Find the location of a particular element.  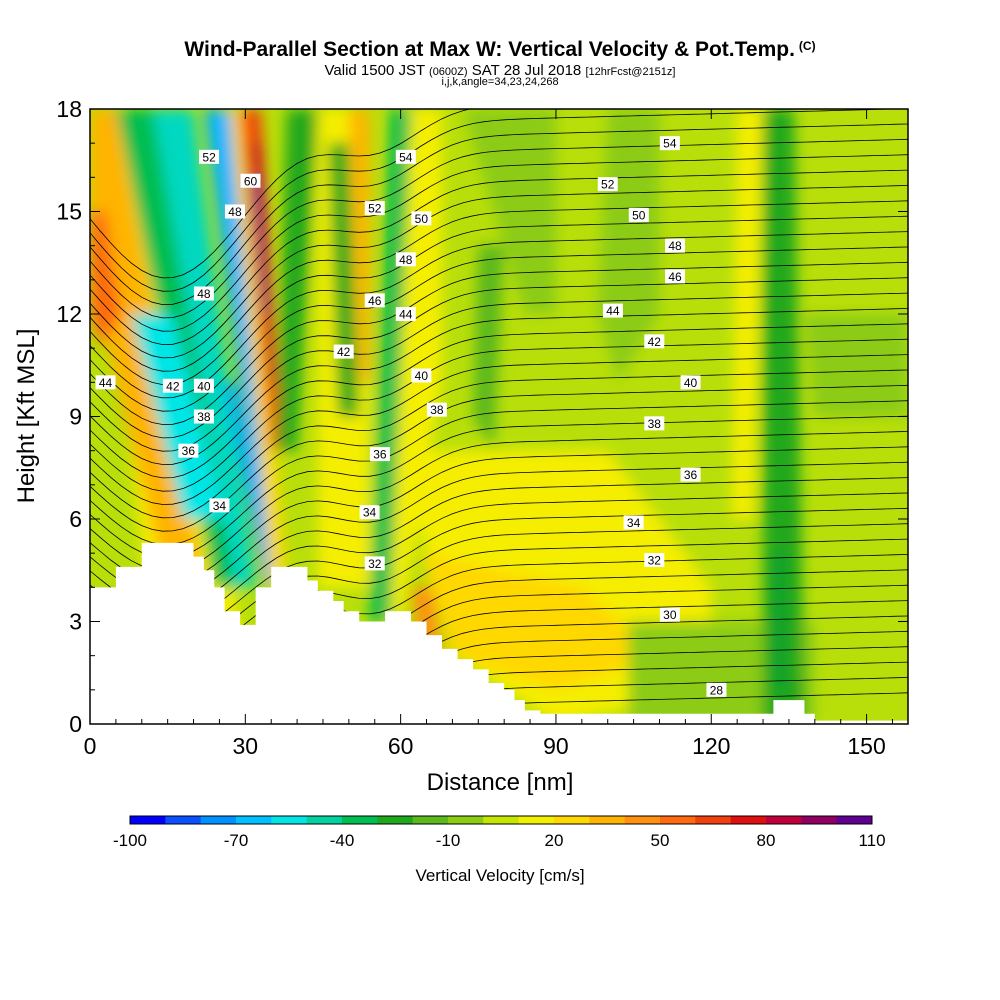

contour-label: 30 is located at coordinates (669, 614).